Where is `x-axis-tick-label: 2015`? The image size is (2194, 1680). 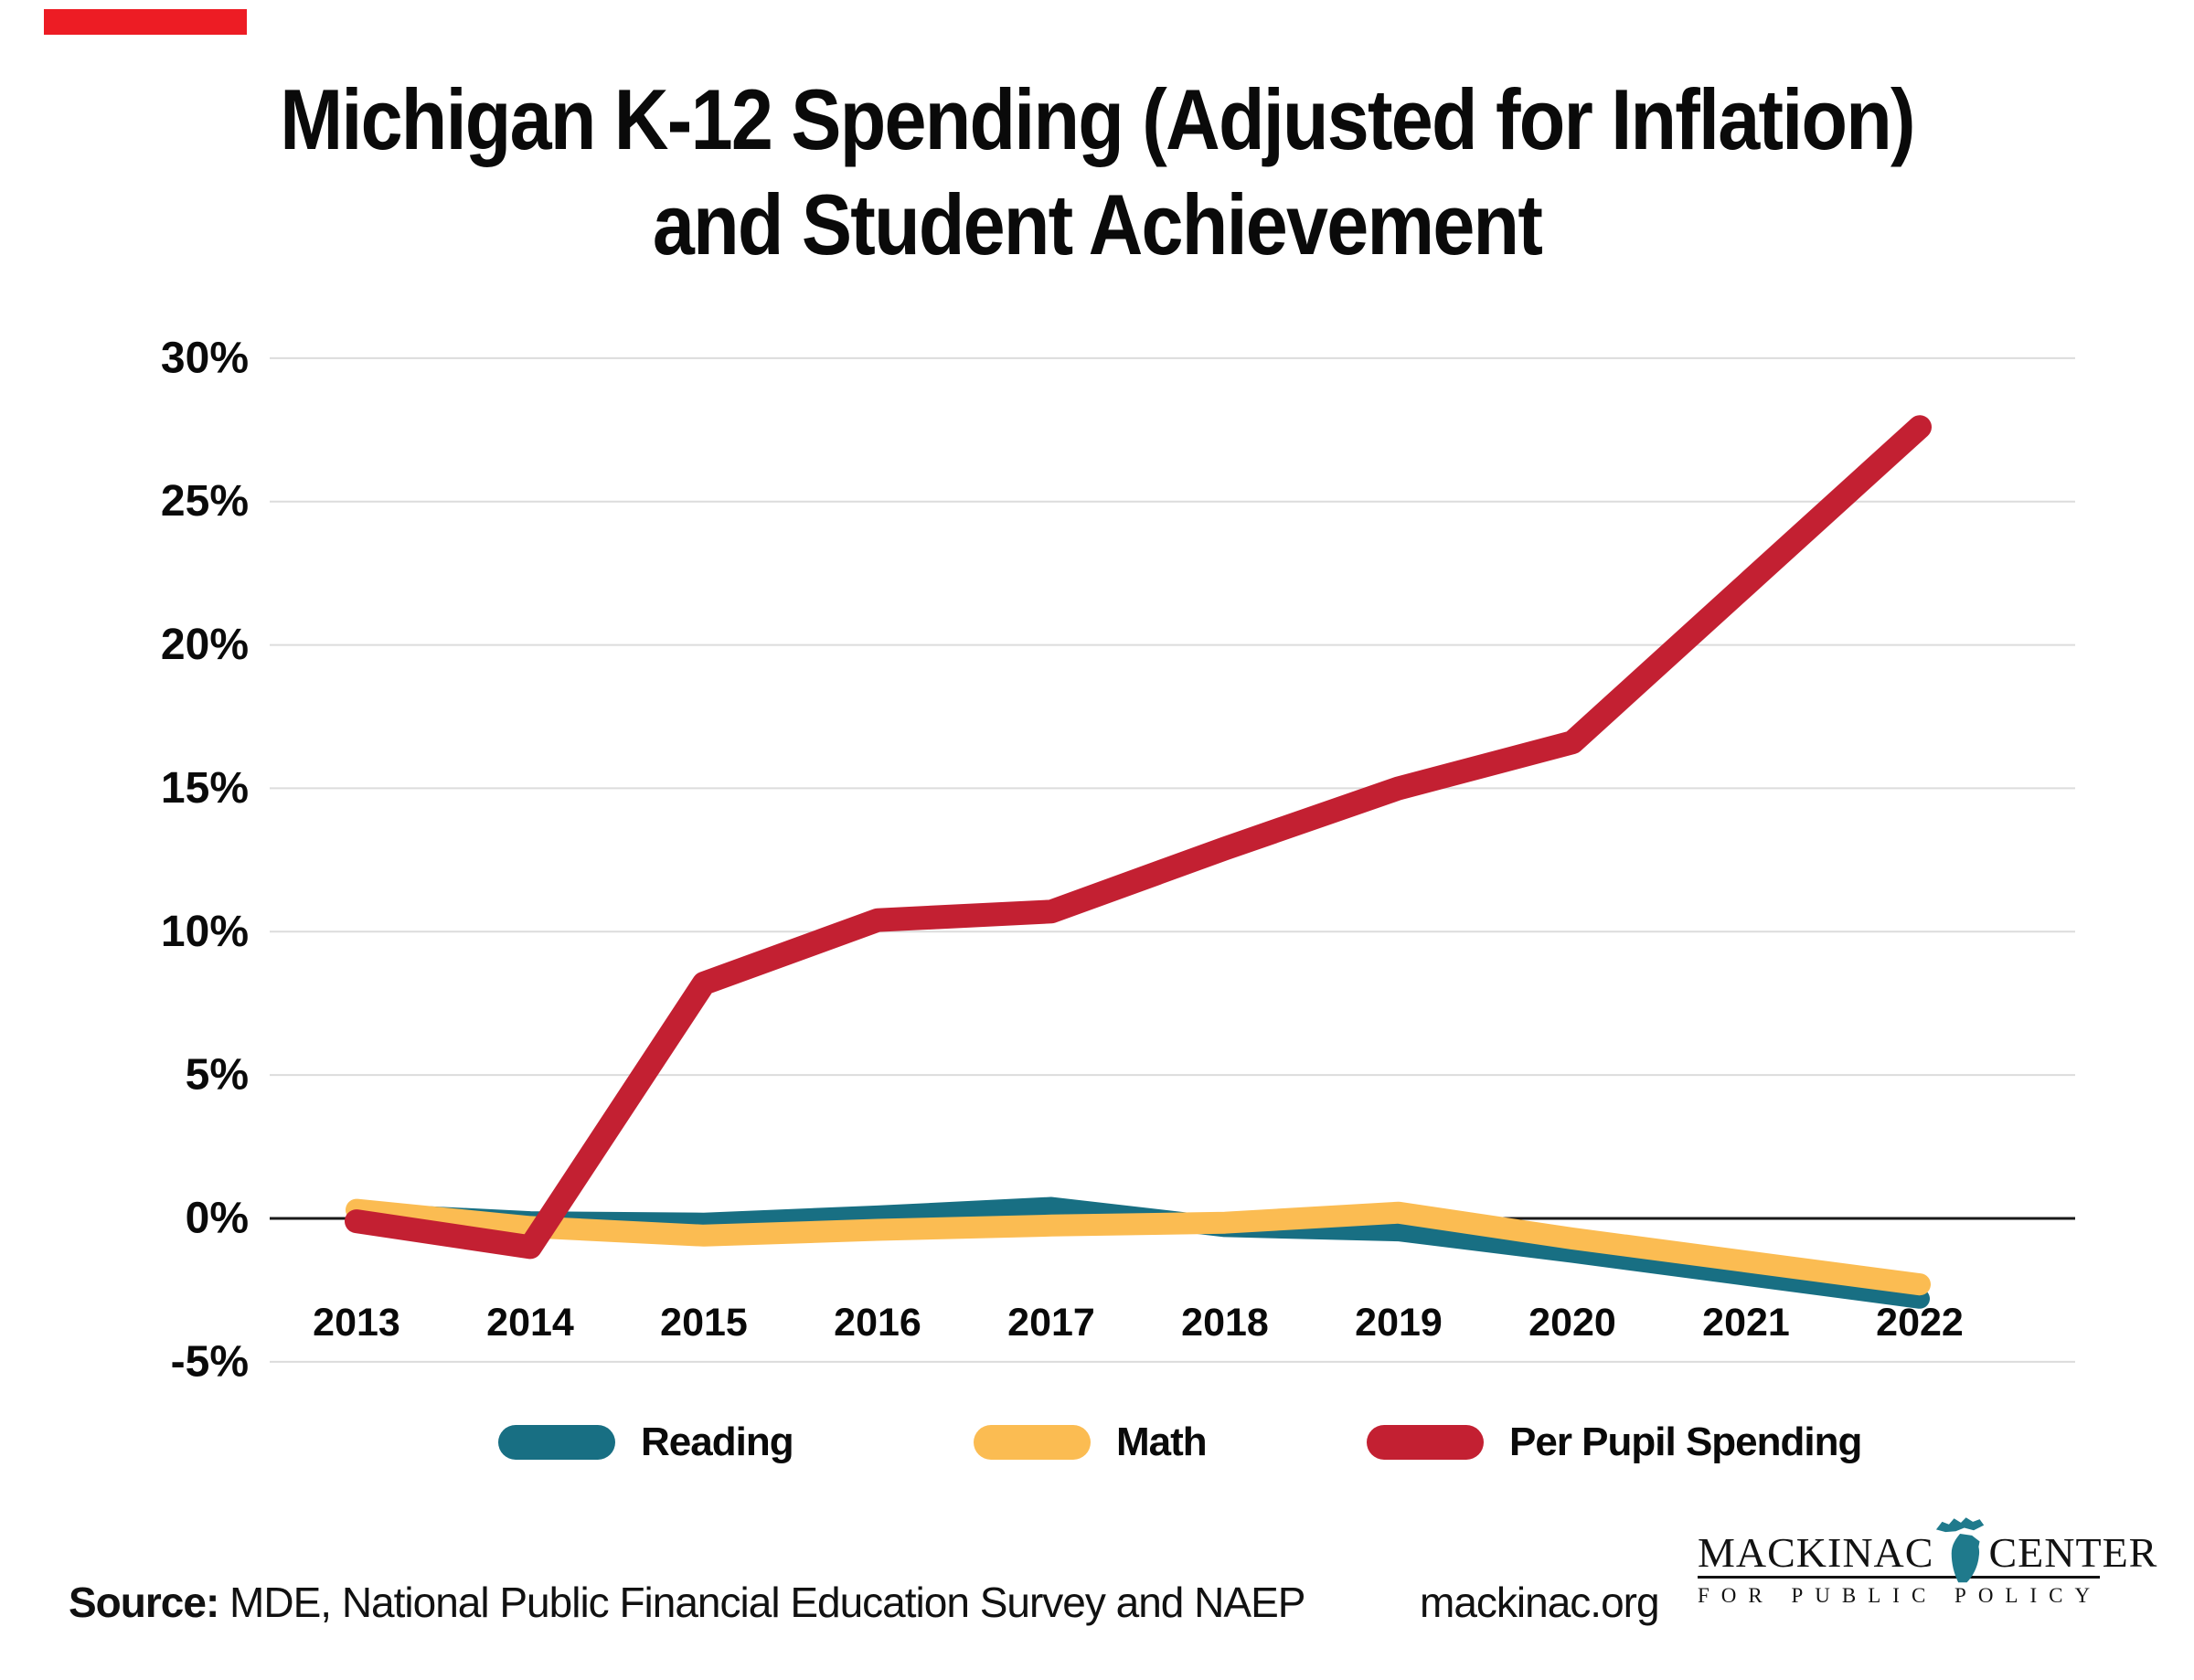 x-axis-tick-label: 2015 is located at coordinates (704, 1323).